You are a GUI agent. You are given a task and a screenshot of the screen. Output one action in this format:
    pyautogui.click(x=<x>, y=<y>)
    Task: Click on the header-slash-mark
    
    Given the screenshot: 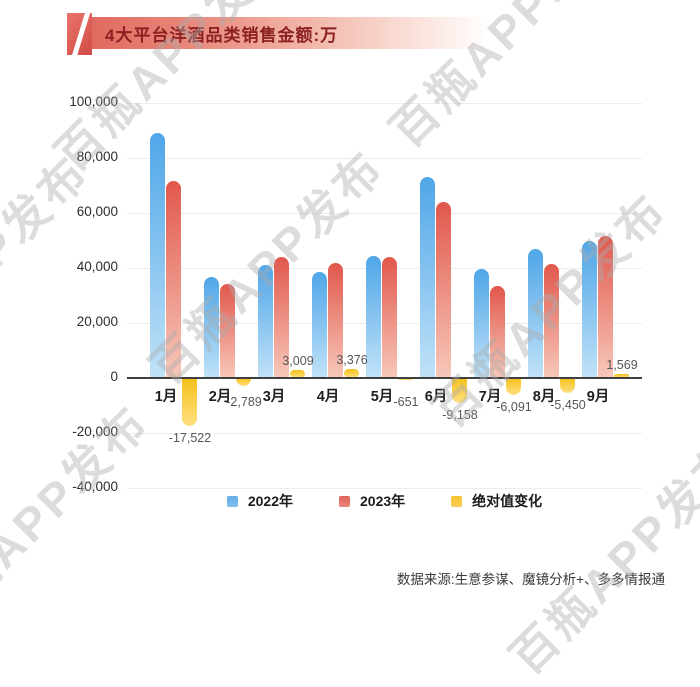 What is the action you would take?
    pyautogui.click(x=79, y=34)
    